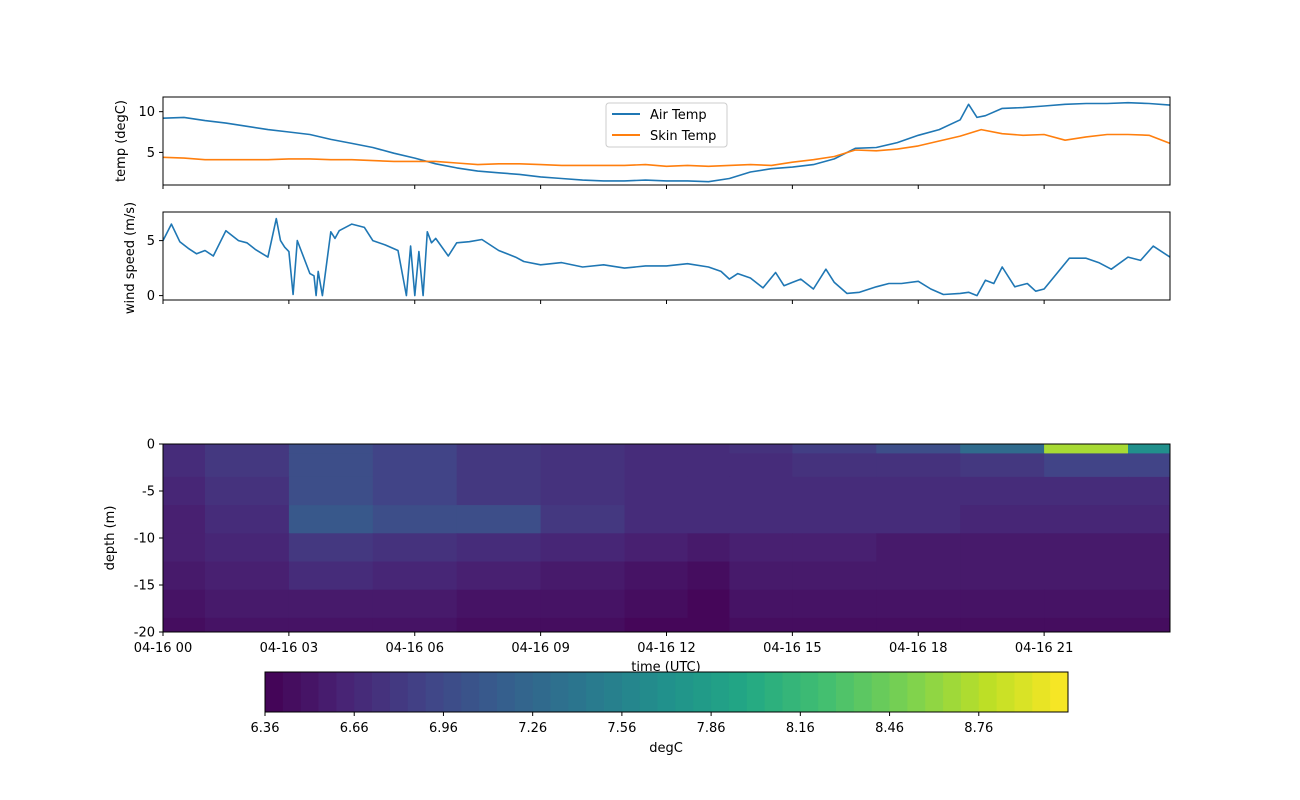  What do you see at coordinates (163, 648) in the screenshot?
I see `x-tick-label: 04-16 00` at bounding box center [163, 648].